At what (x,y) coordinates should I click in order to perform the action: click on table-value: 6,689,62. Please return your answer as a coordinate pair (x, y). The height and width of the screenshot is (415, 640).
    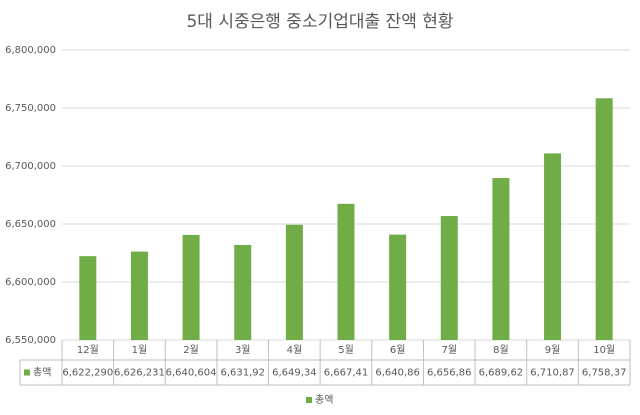
    Looking at the image, I should click on (501, 373).